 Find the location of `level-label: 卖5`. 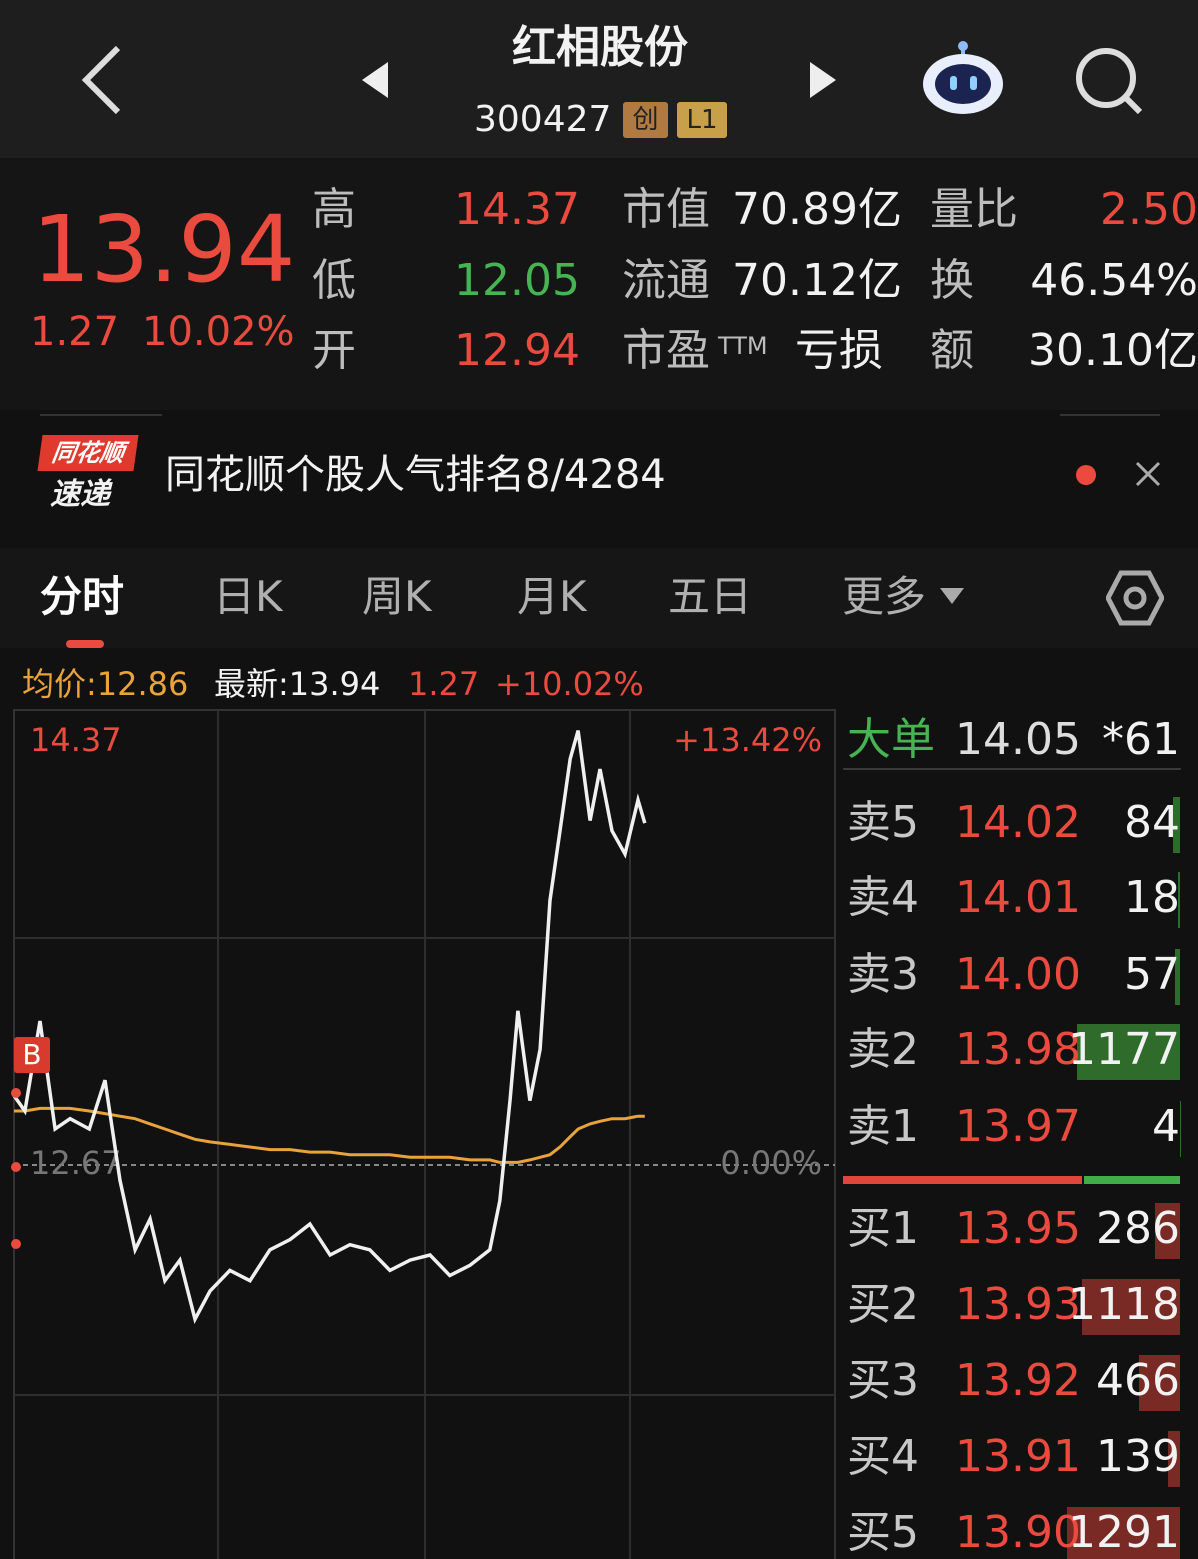

level-label: 卖5 is located at coordinates (883, 822).